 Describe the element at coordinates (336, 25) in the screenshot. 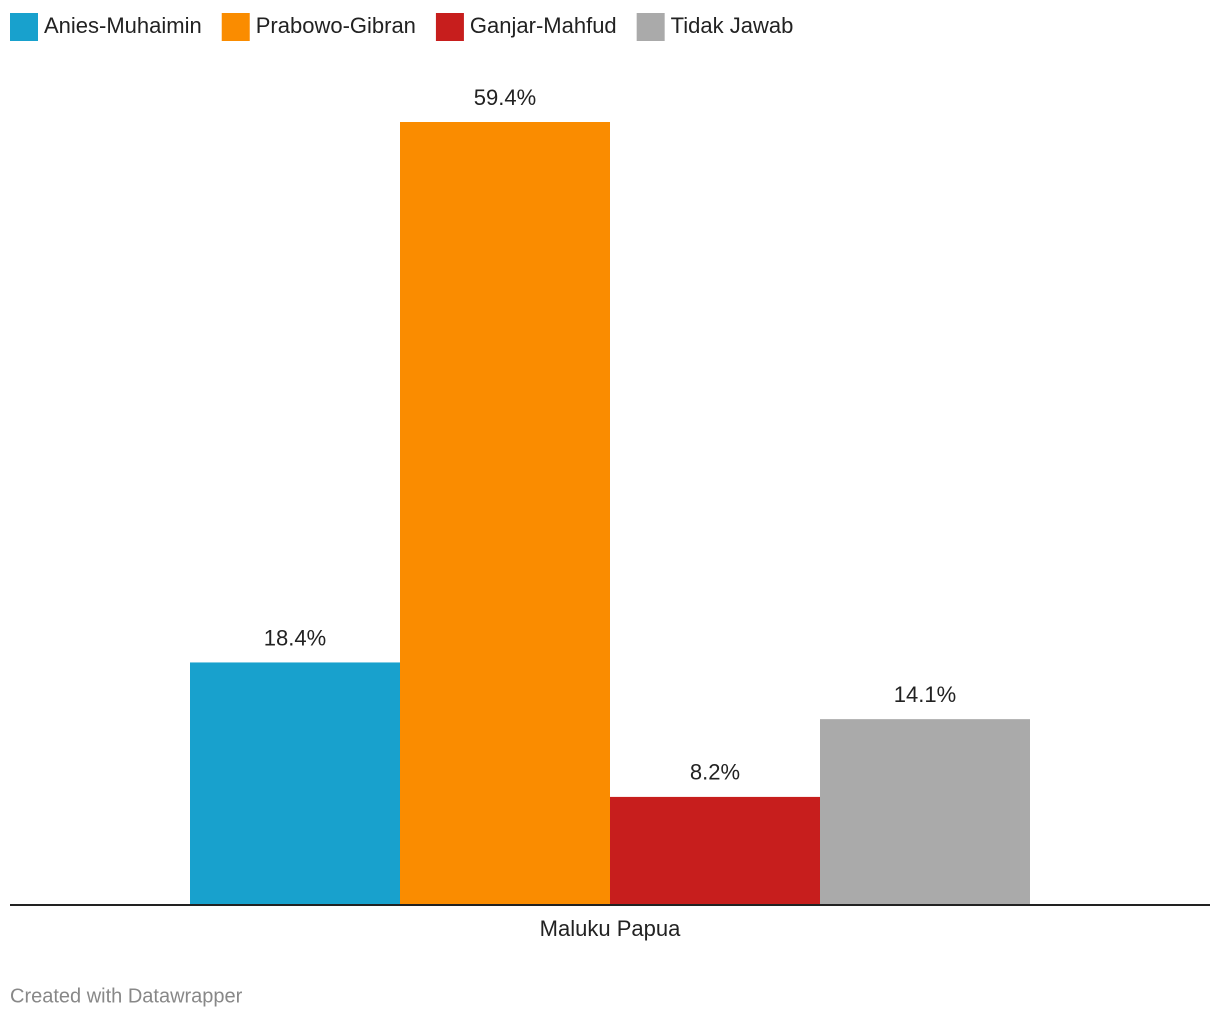

I see `legend-label: Prabowo-Gibran` at that location.